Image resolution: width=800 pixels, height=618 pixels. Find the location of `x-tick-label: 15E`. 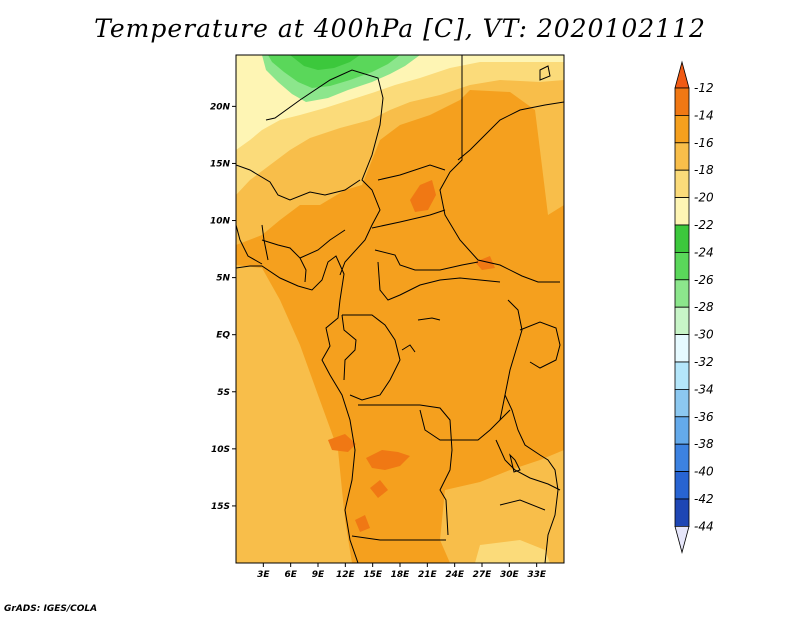

x-tick-label: 15E is located at coordinates (373, 575).